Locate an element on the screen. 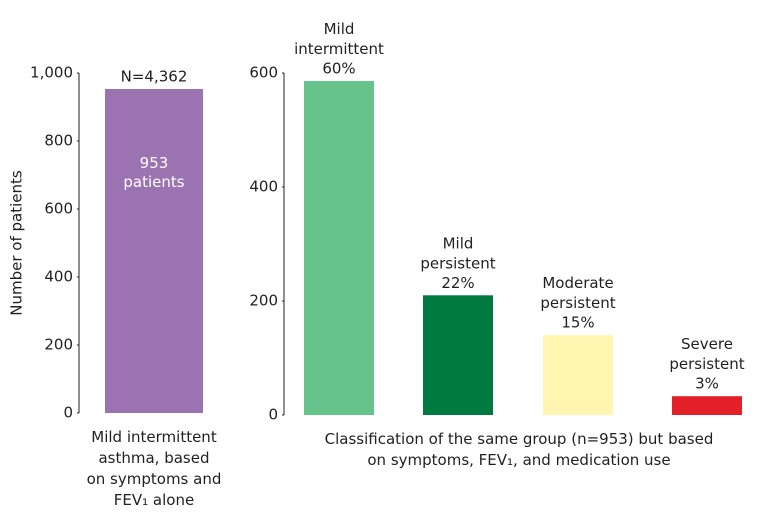  bar-percent-label: 22% is located at coordinates (457, 283).